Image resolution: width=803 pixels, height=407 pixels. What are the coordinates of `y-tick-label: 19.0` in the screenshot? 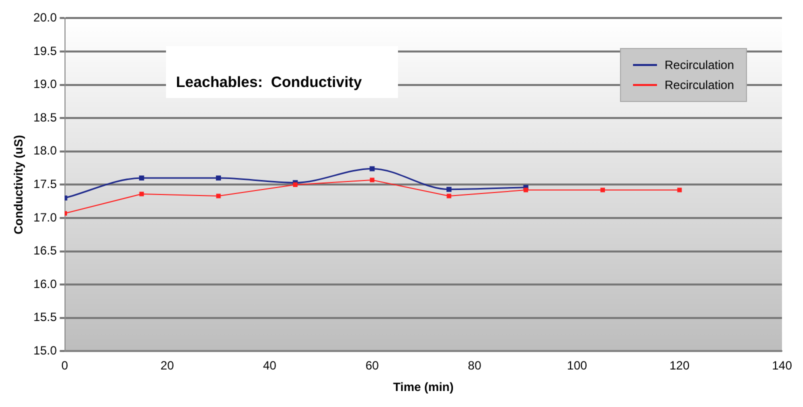 It's located at (45, 84).